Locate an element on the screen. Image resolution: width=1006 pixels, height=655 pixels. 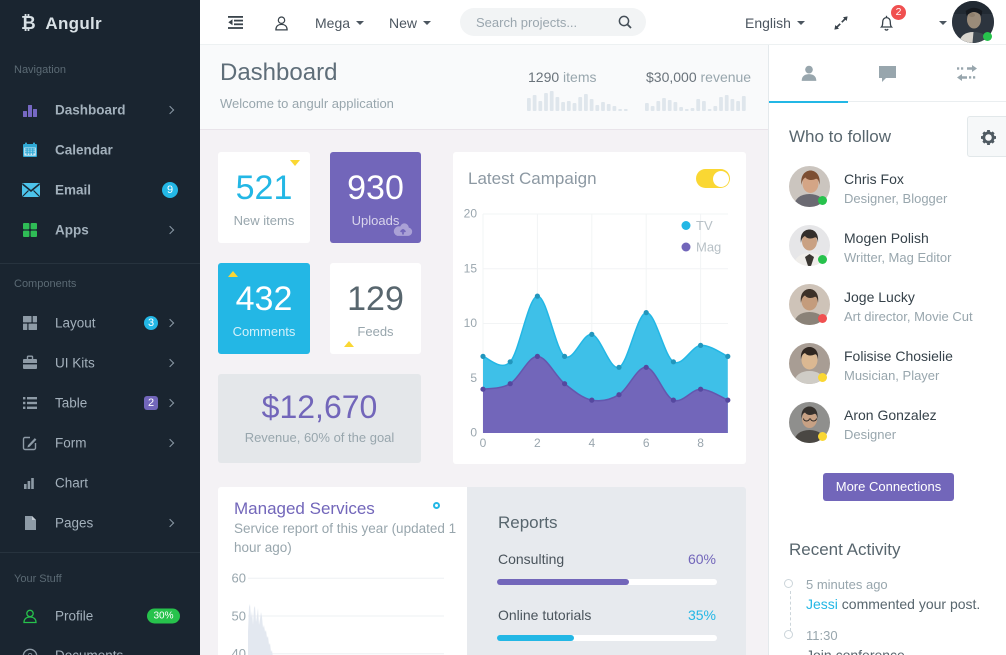
svg-text: 6 is located at coordinates (646, 443).